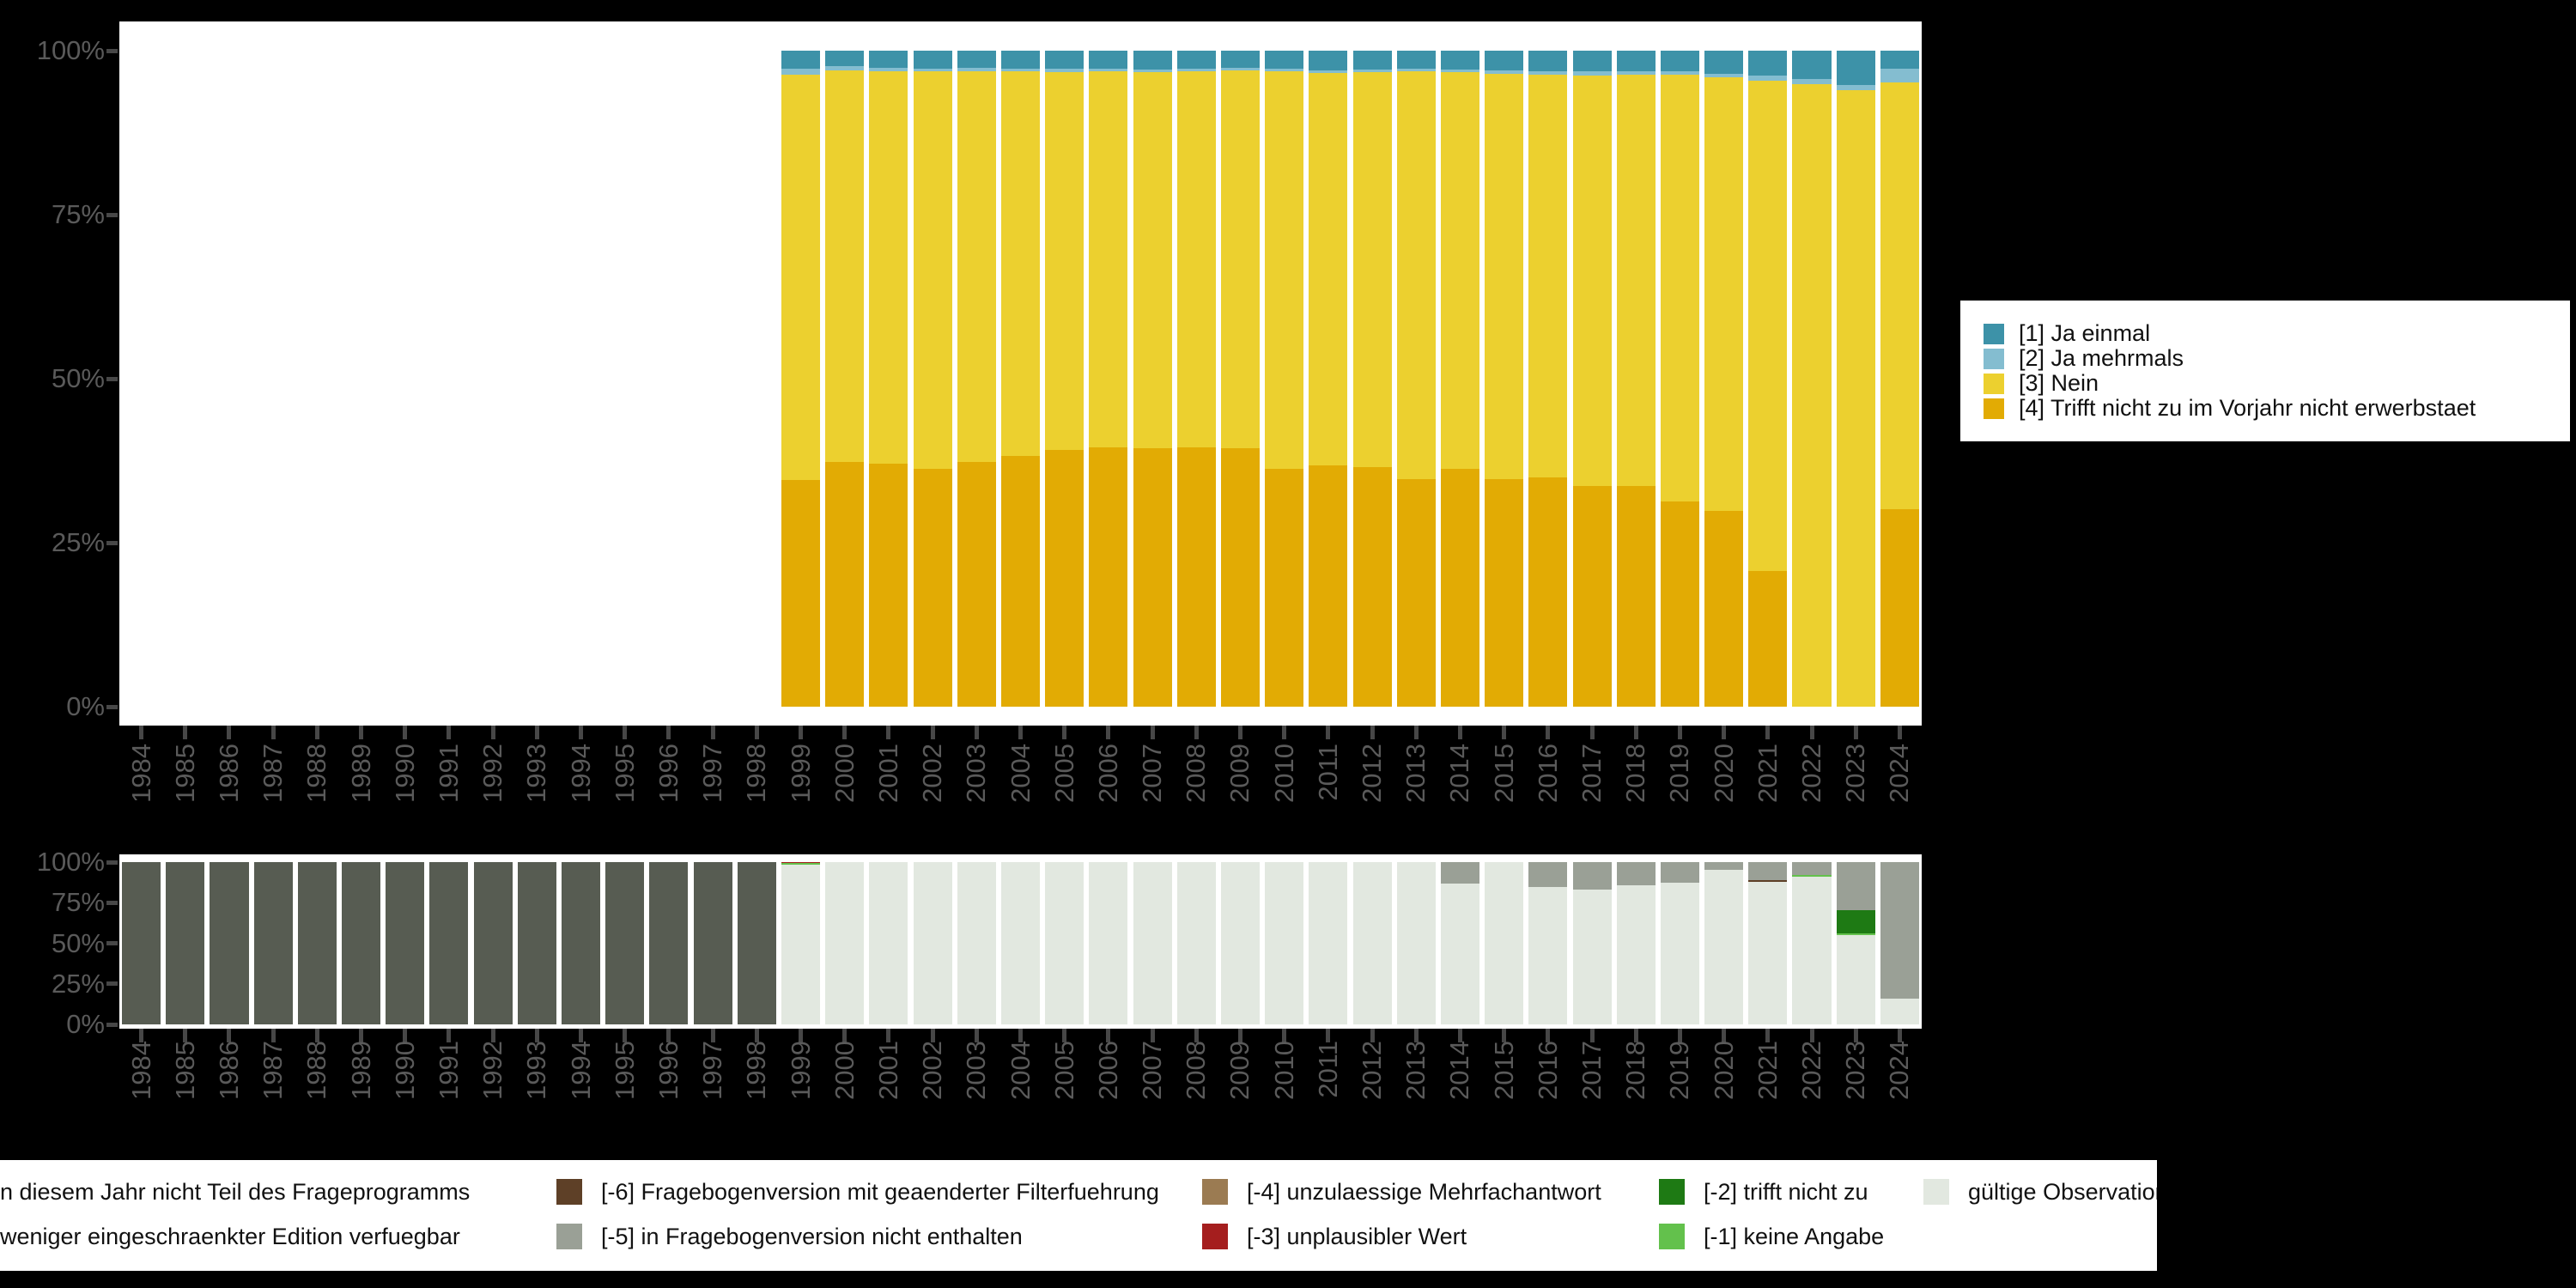  Describe the element at coordinates (186, 777) in the screenshot. I see `top-x-tick-label-1985: 1985` at that location.